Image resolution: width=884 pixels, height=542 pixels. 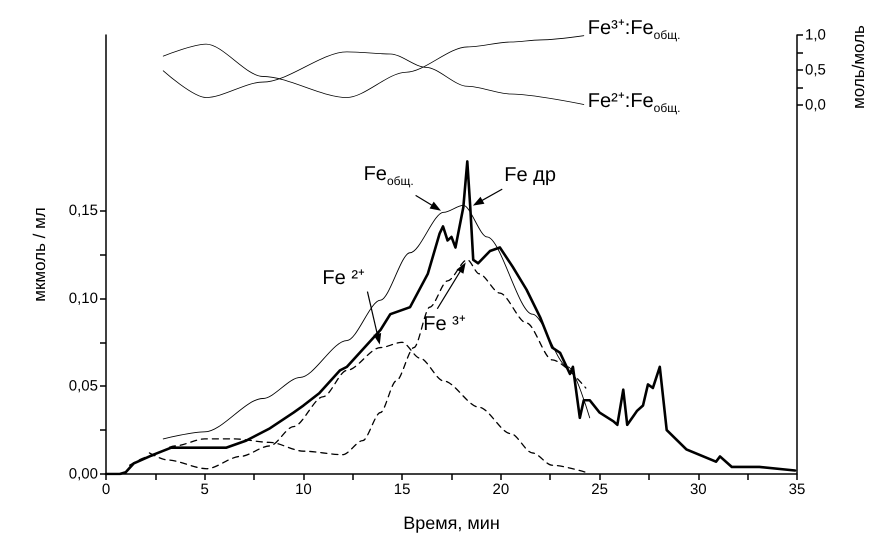 I want to click on x-tick-label: 25, so click(x=599, y=489).